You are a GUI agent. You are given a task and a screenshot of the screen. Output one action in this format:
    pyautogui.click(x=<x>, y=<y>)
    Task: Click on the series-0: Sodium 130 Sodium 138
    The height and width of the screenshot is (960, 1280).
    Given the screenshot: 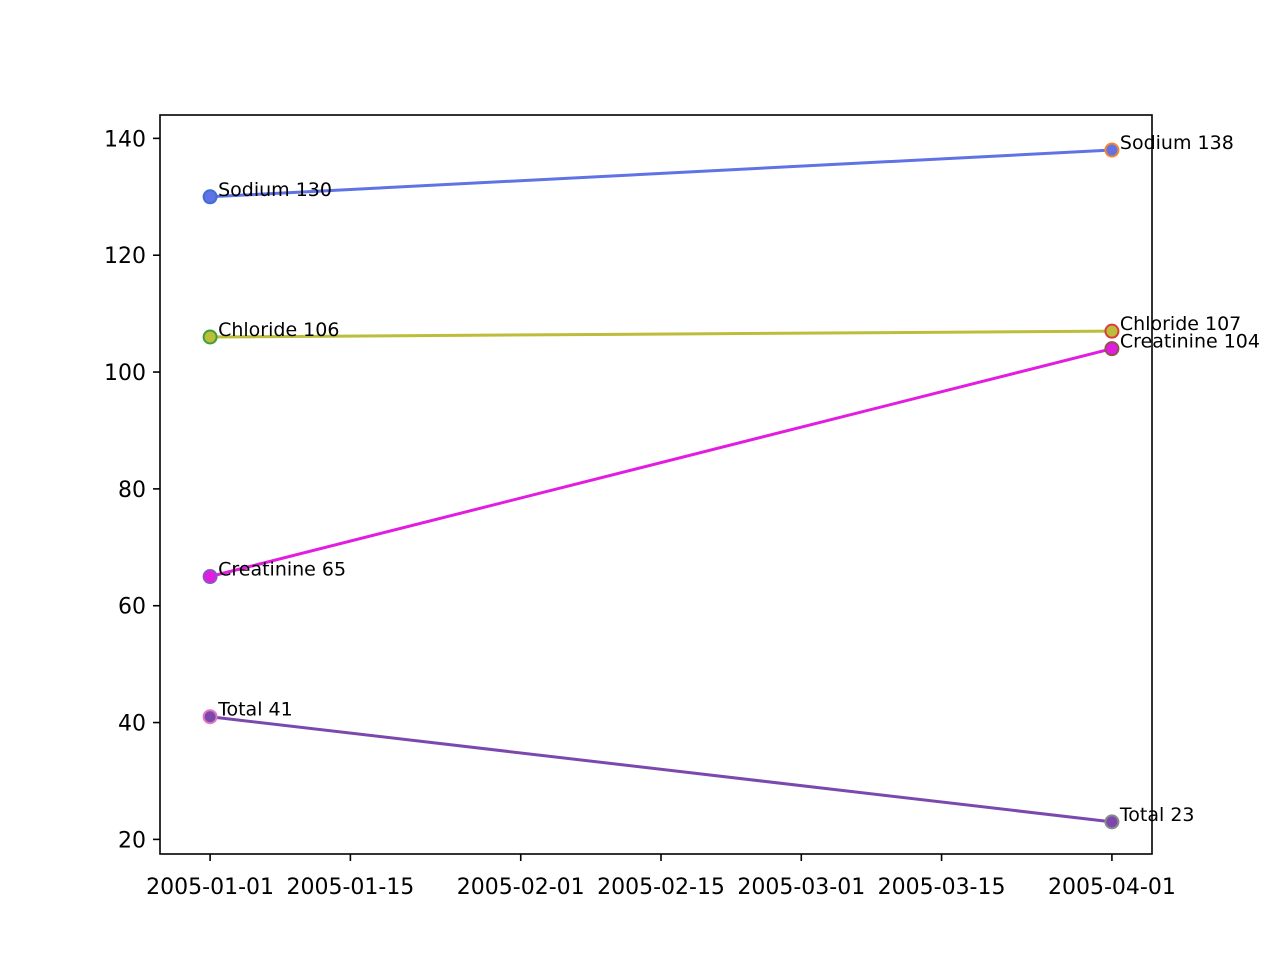 What is the action you would take?
    pyautogui.click(x=718, y=168)
    